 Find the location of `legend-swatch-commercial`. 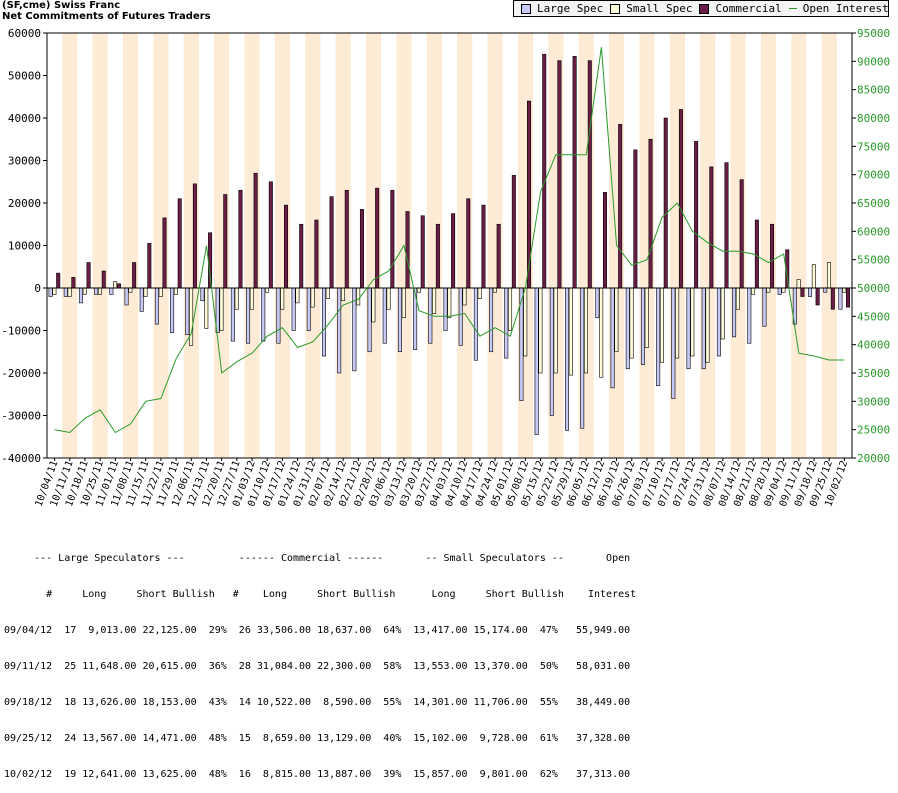

legend-swatch-commercial is located at coordinates (704, 8).